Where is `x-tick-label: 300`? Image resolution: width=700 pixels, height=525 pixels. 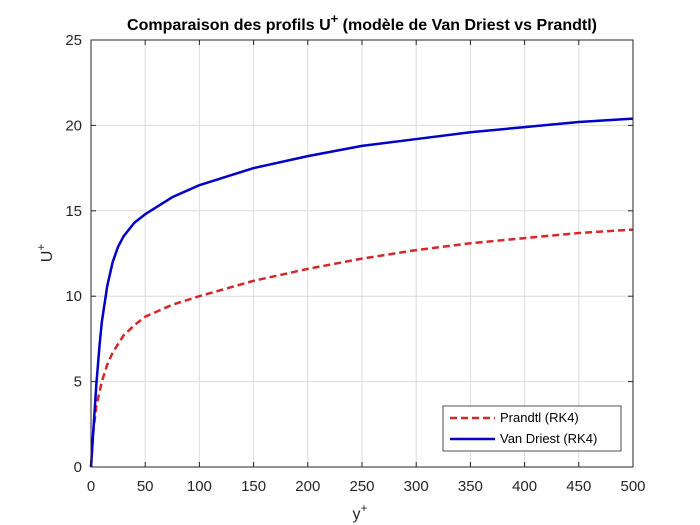
x-tick-label: 300 is located at coordinates (416, 486).